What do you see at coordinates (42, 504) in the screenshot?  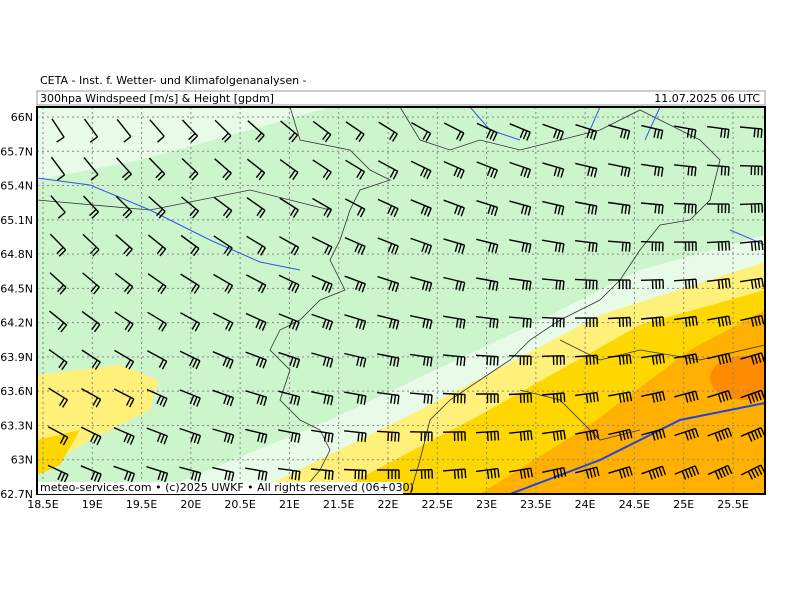 I see `lon-label: 18.5E` at bounding box center [42, 504].